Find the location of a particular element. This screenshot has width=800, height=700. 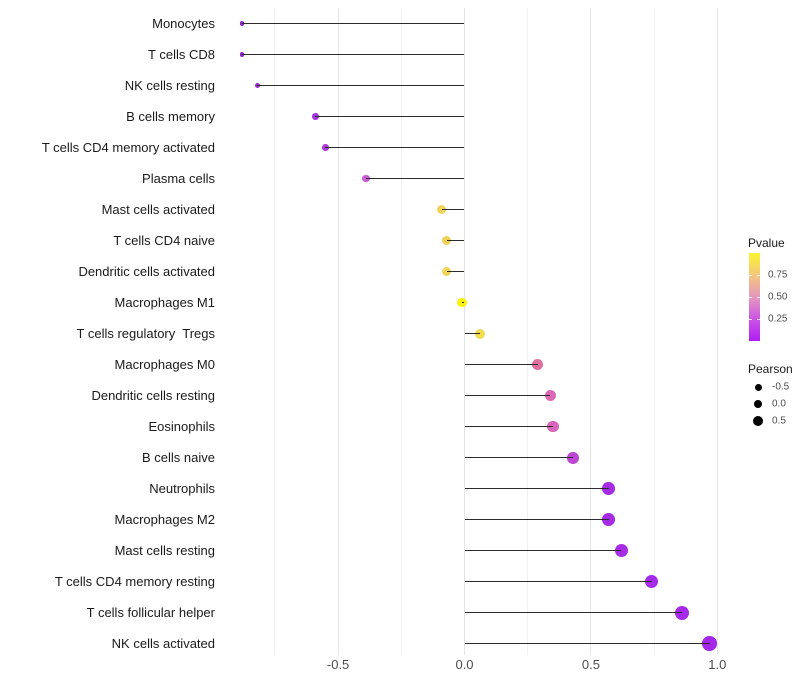

colorbar-tick-label: 0.50 is located at coordinates (778, 297).